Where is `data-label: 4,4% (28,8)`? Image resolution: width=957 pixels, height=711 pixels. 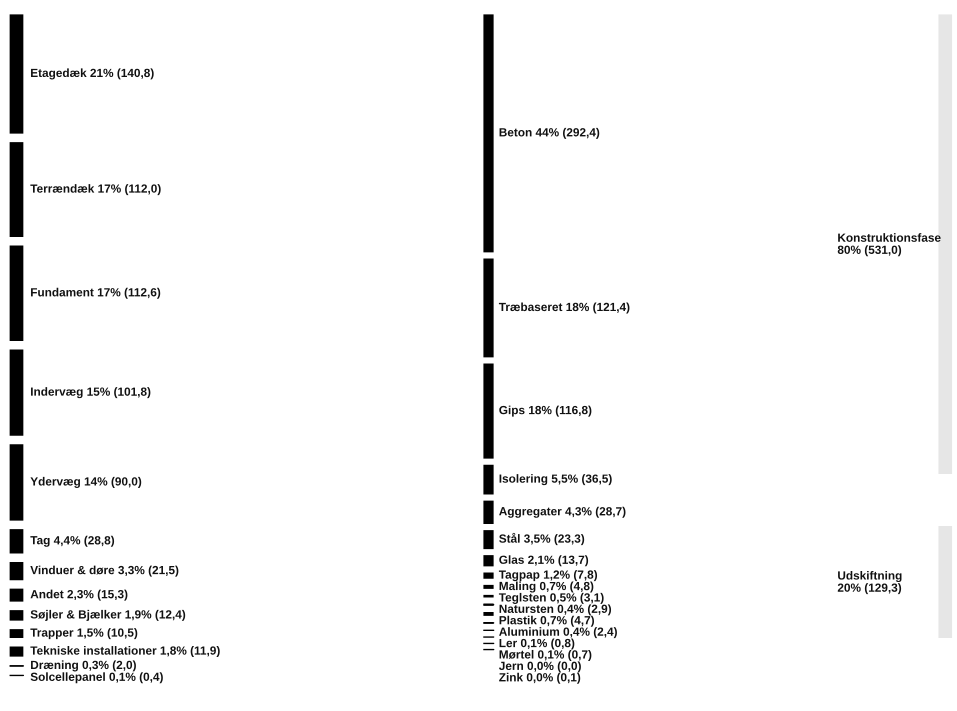 data-label: 4,4% (28,8) is located at coordinates (84, 541).